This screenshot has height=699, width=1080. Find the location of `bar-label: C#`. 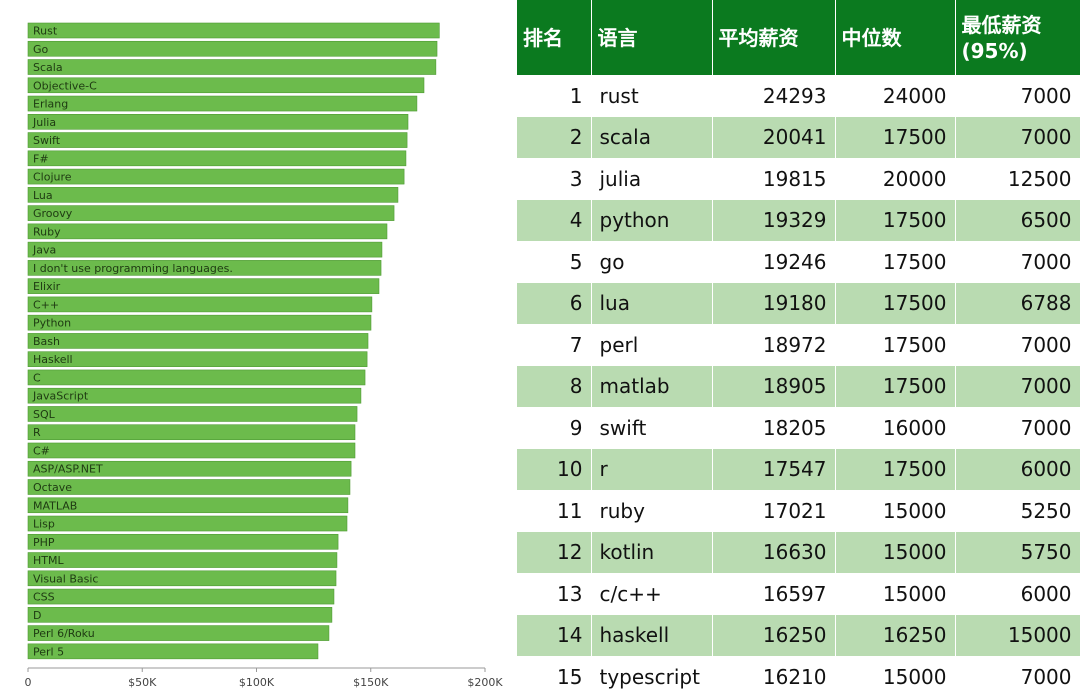

bar-label: C# is located at coordinates (41, 450).